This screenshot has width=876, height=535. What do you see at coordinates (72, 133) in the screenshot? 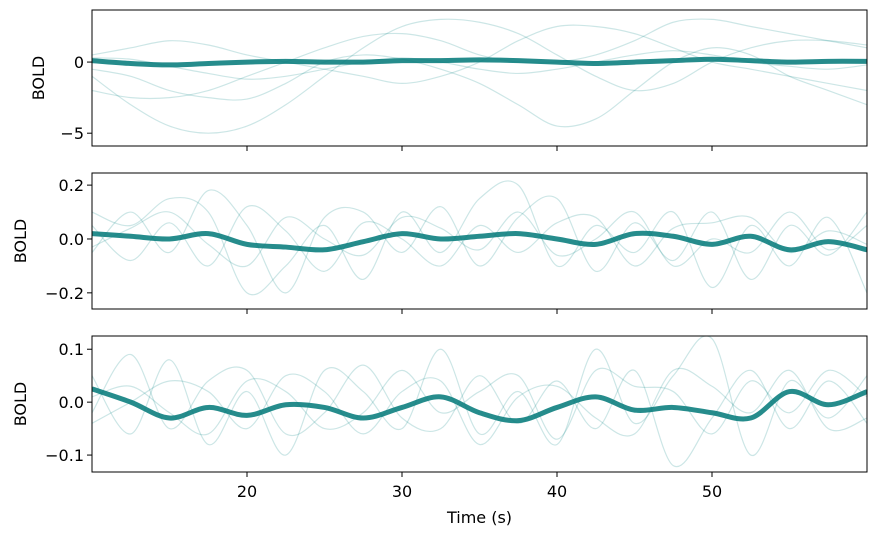
I see `y-tick-label: −5` at bounding box center [72, 133].